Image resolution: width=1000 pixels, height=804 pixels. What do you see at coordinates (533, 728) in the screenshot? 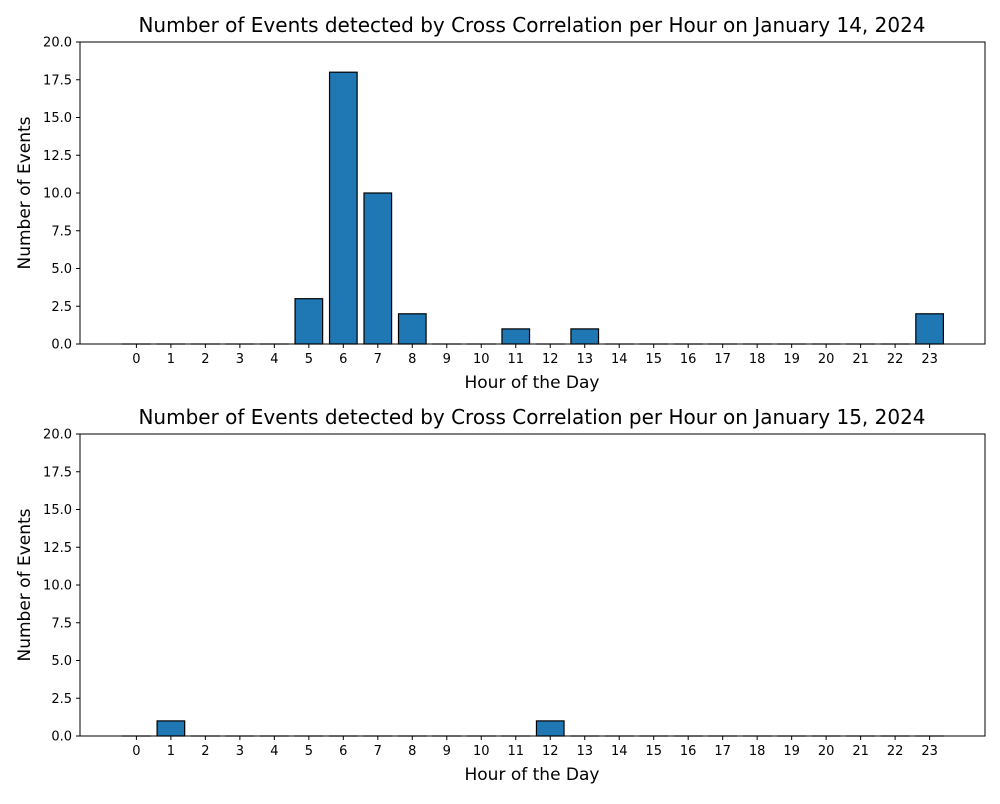
I see `bar-series` at bounding box center [533, 728].